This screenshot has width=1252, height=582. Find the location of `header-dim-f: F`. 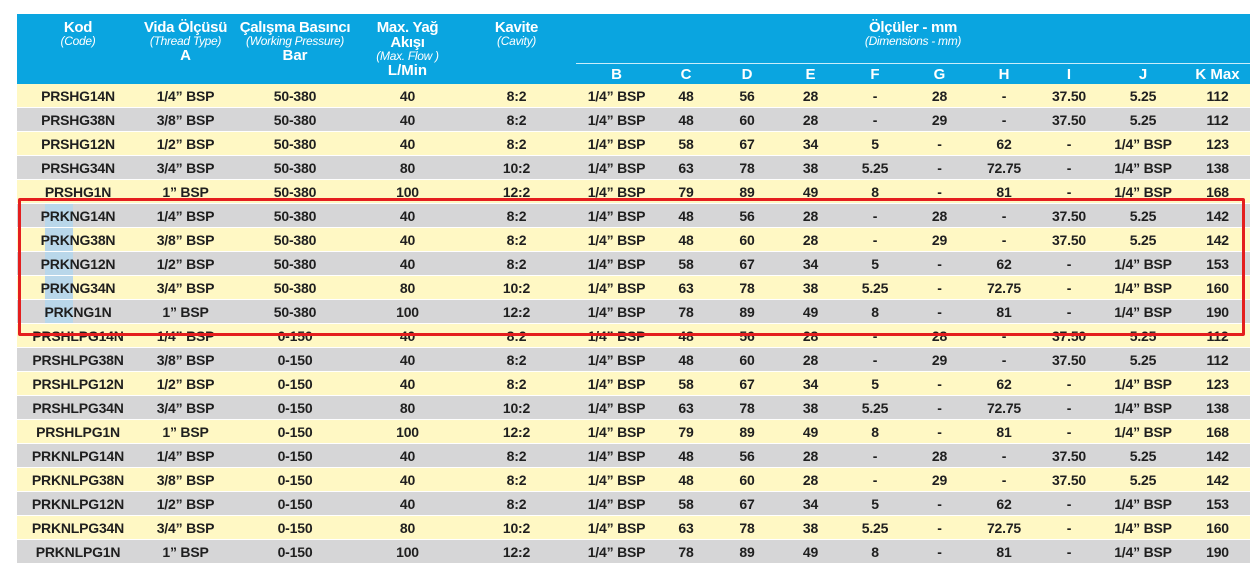

header-dim-f: F is located at coordinates (875, 73).